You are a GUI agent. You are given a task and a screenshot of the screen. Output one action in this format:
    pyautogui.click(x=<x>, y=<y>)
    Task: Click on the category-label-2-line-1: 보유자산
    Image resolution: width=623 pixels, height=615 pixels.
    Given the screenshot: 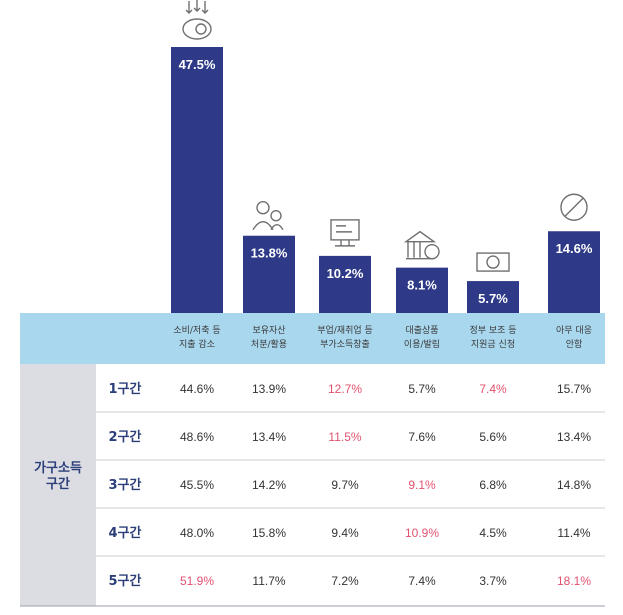 What is the action you would take?
    pyautogui.click(x=268, y=330)
    